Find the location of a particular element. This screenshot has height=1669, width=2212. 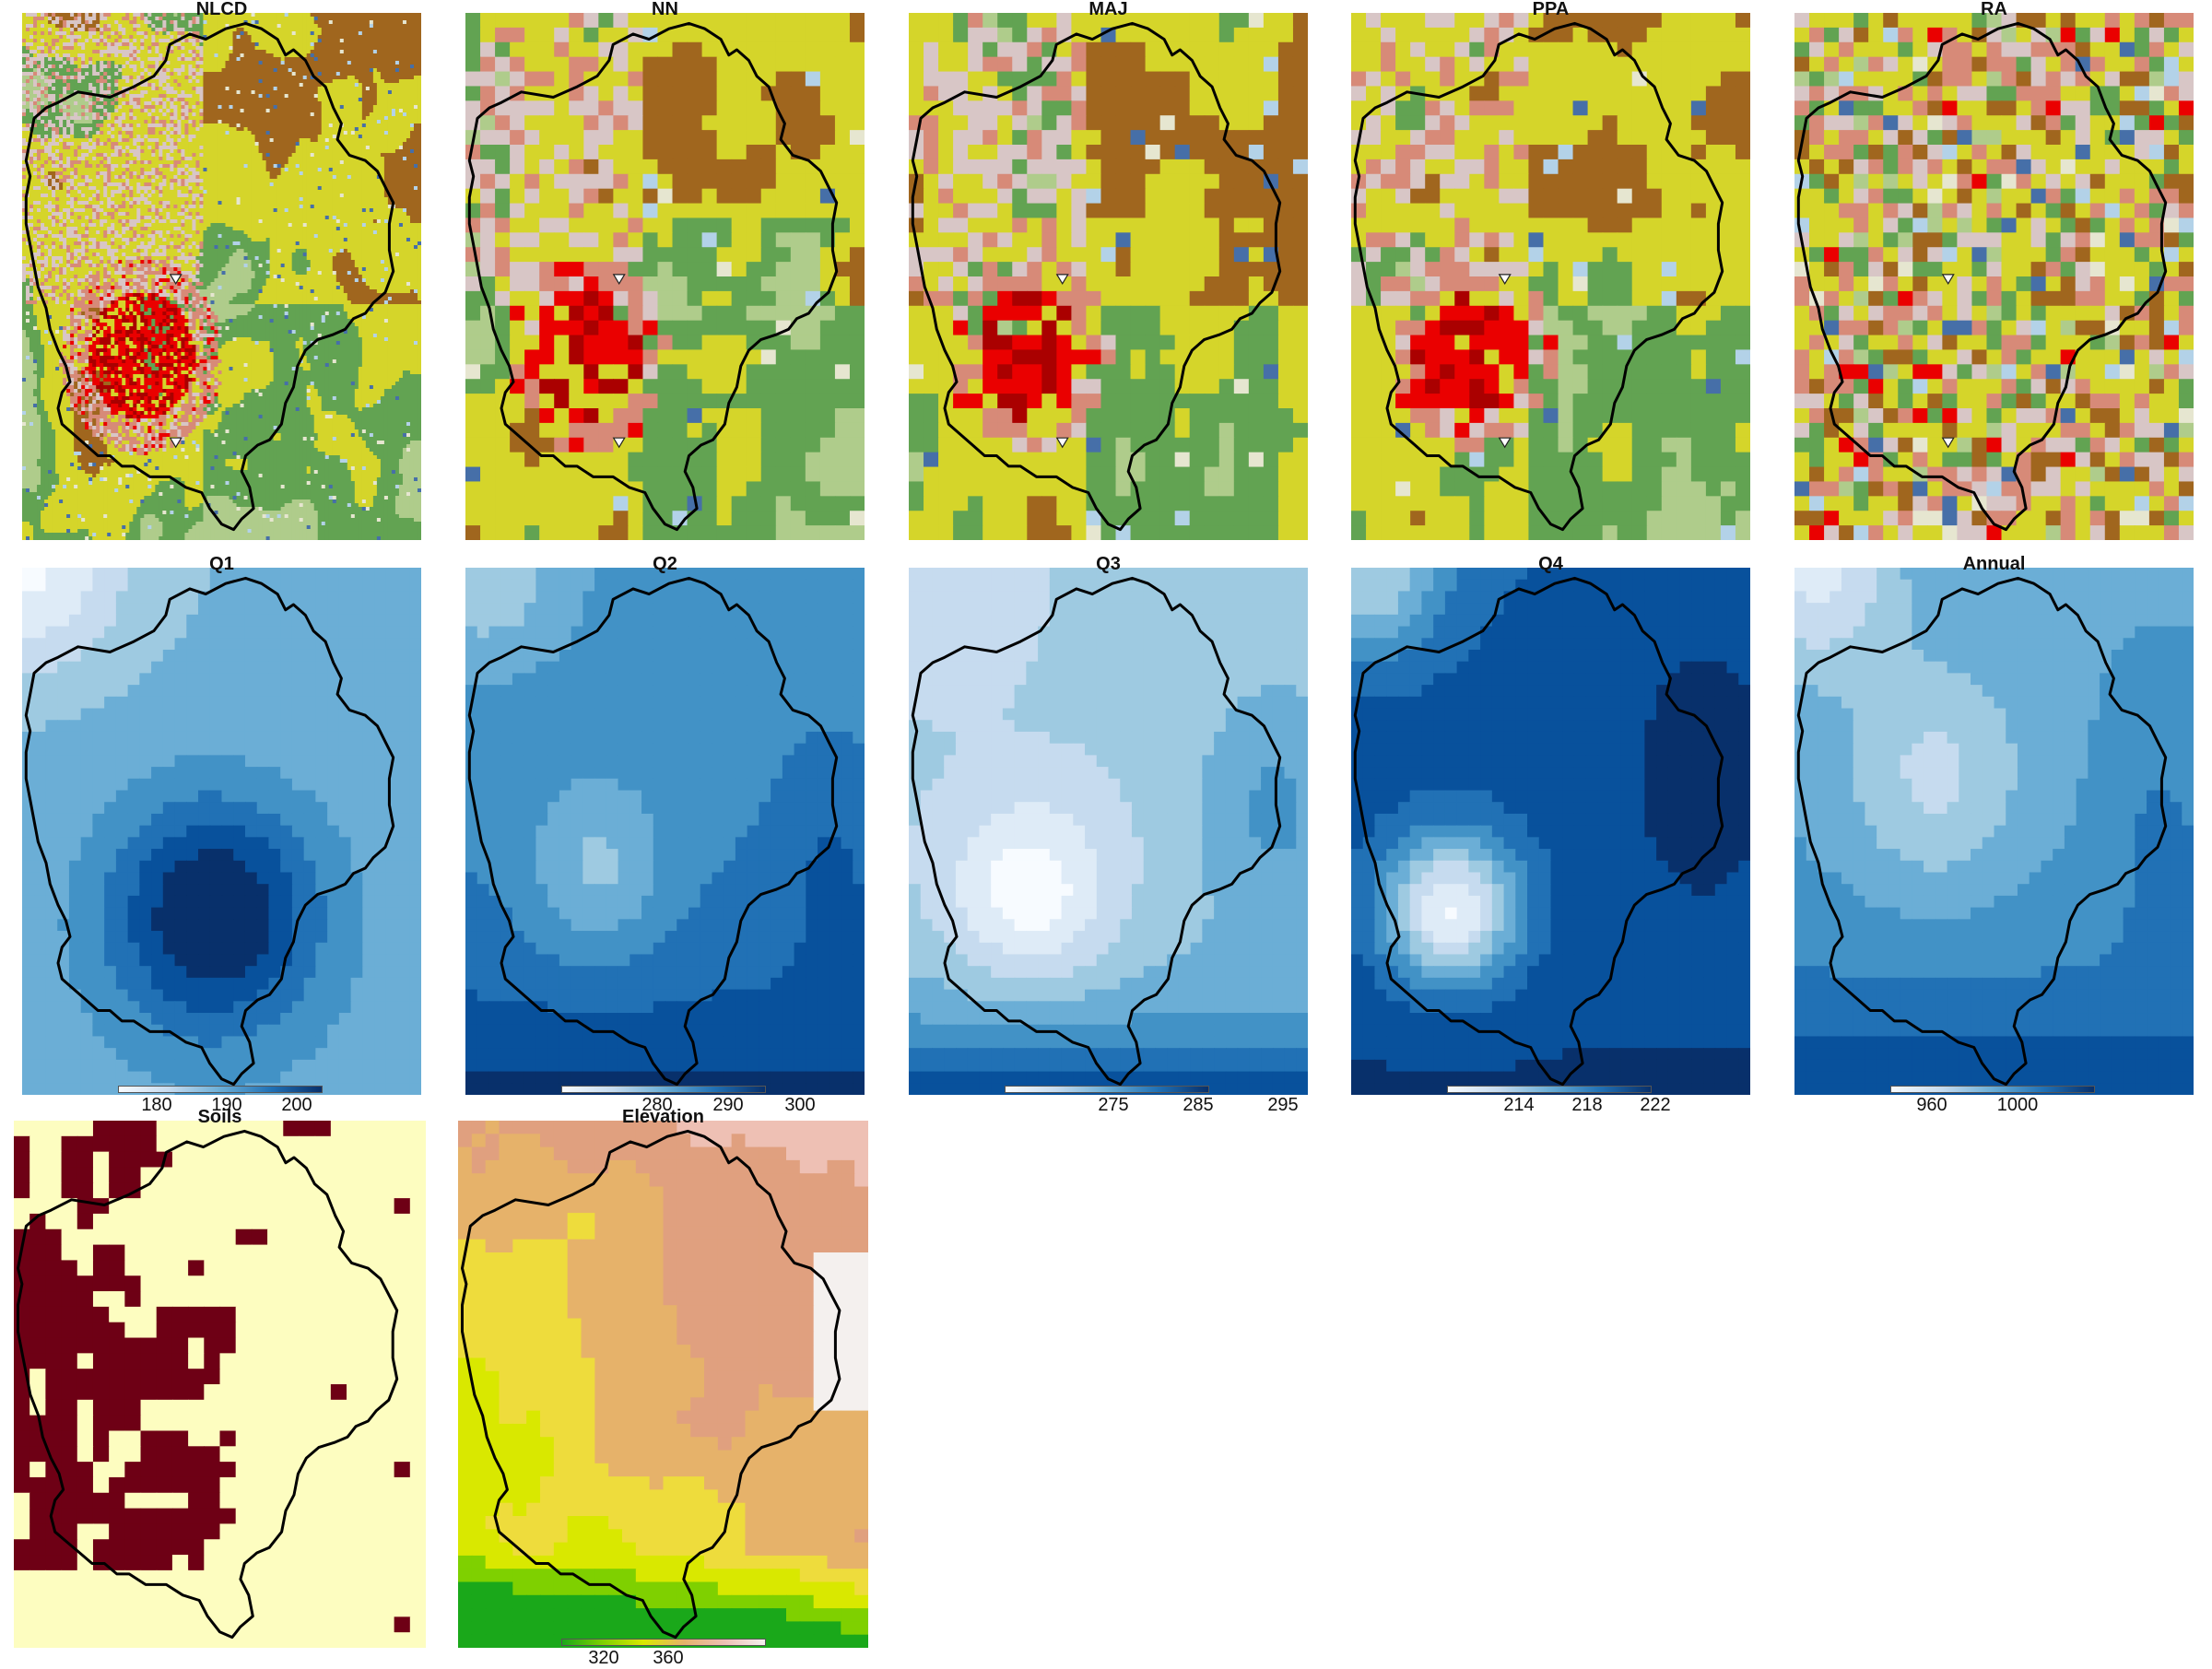

map-elevation is located at coordinates (663, 1384).